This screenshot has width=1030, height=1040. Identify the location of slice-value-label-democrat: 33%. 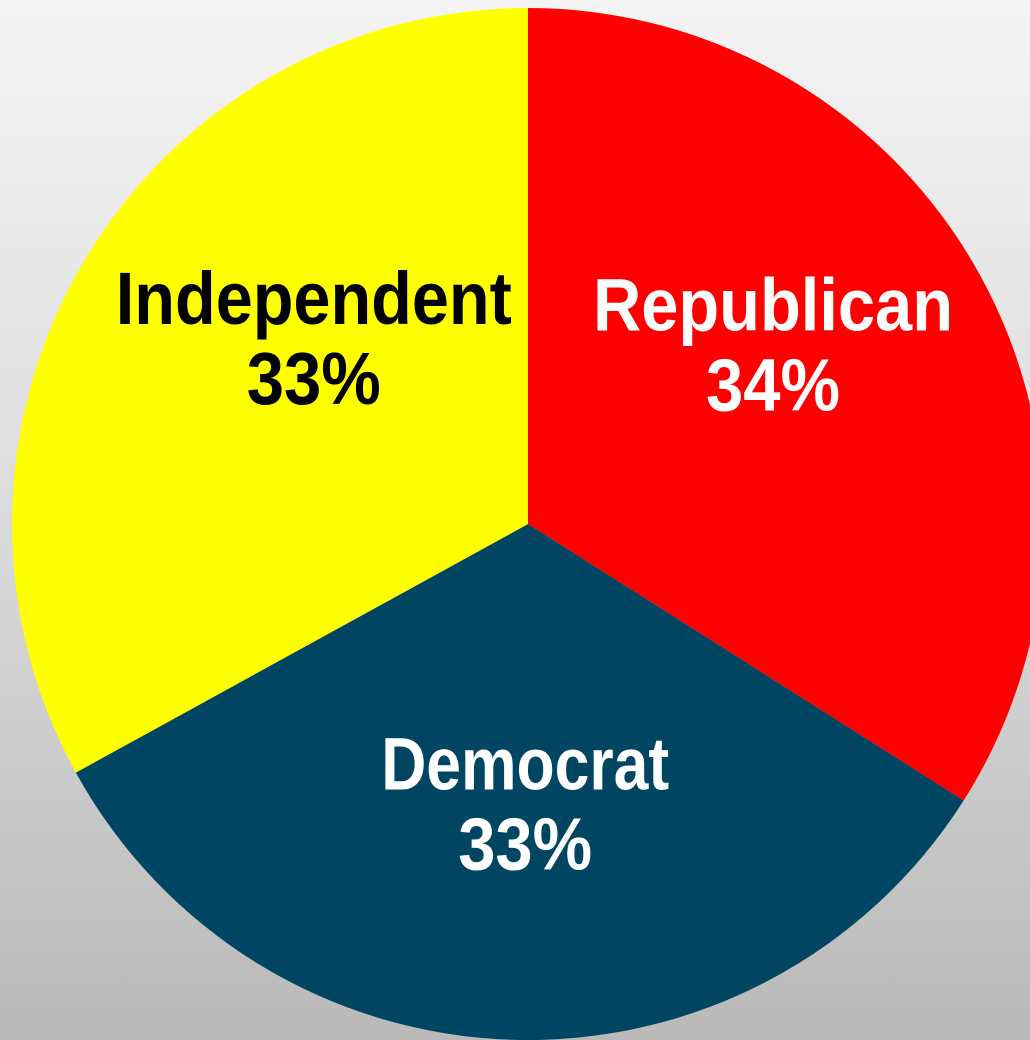
(525, 844).